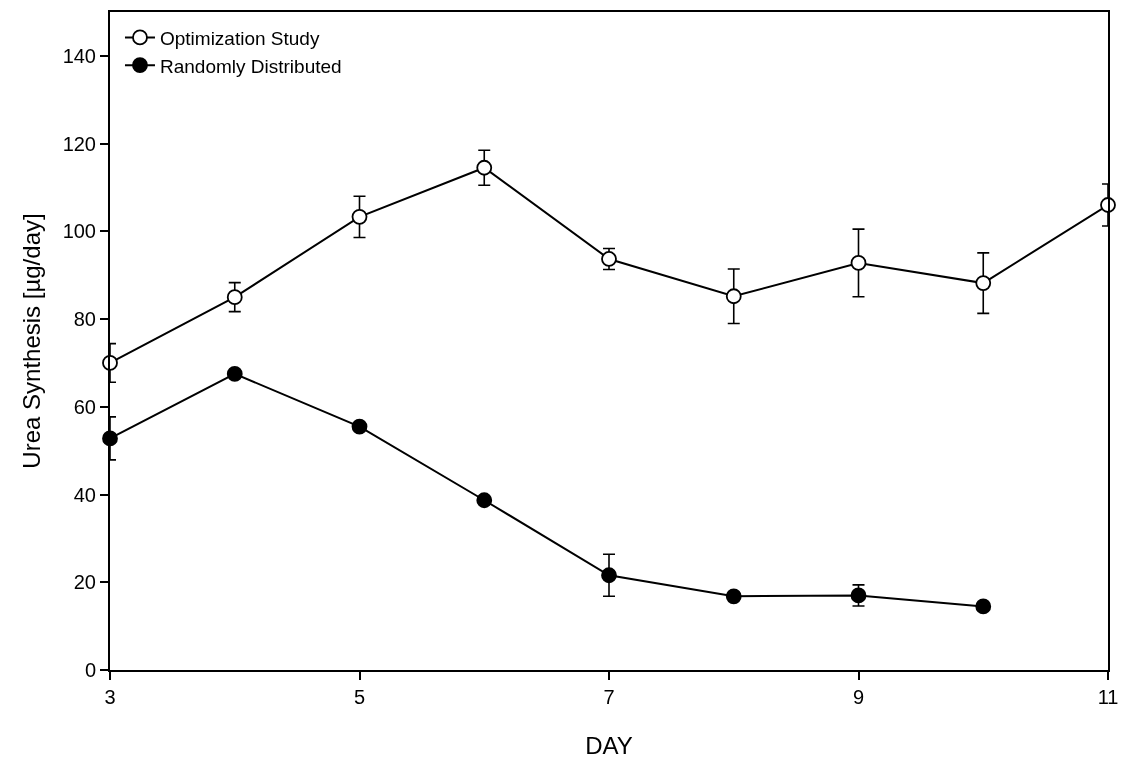 This screenshot has width=1128, height=780. Describe the element at coordinates (84, 494) in the screenshot. I see `y-tick-label: 40` at that location.